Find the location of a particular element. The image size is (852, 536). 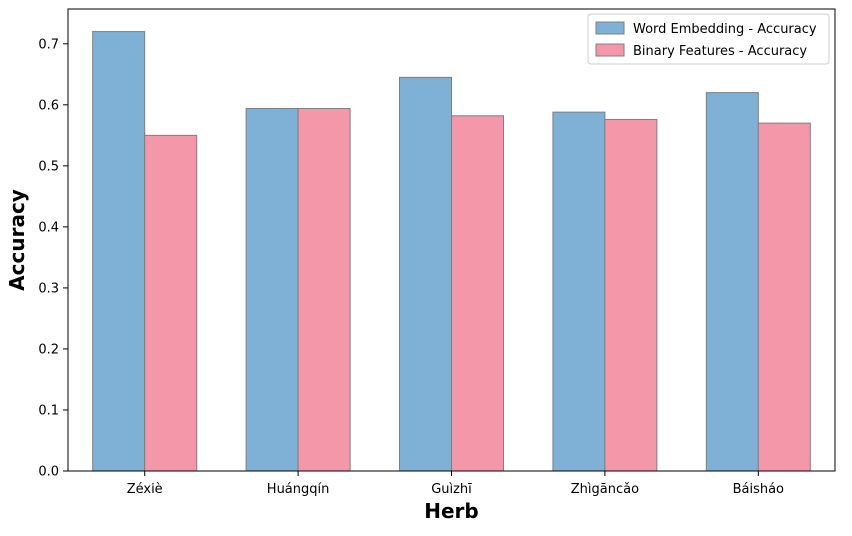

y-tick-label: 0.1 is located at coordinates (48, 410).